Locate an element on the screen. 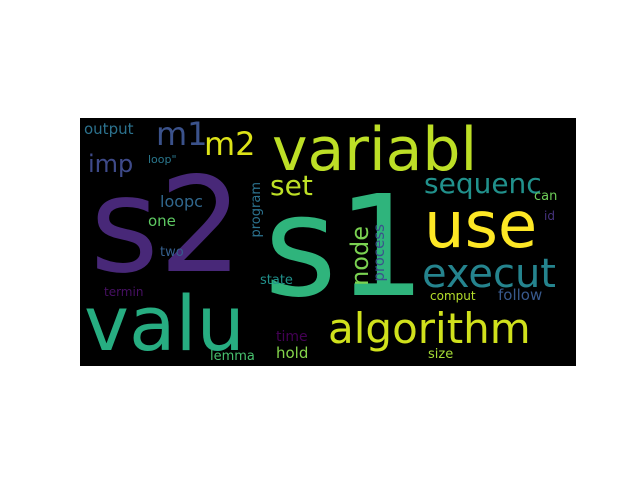 The width and height of the screenshot is (640, 480). word-execut: execut is located at coordinates (489, 274).